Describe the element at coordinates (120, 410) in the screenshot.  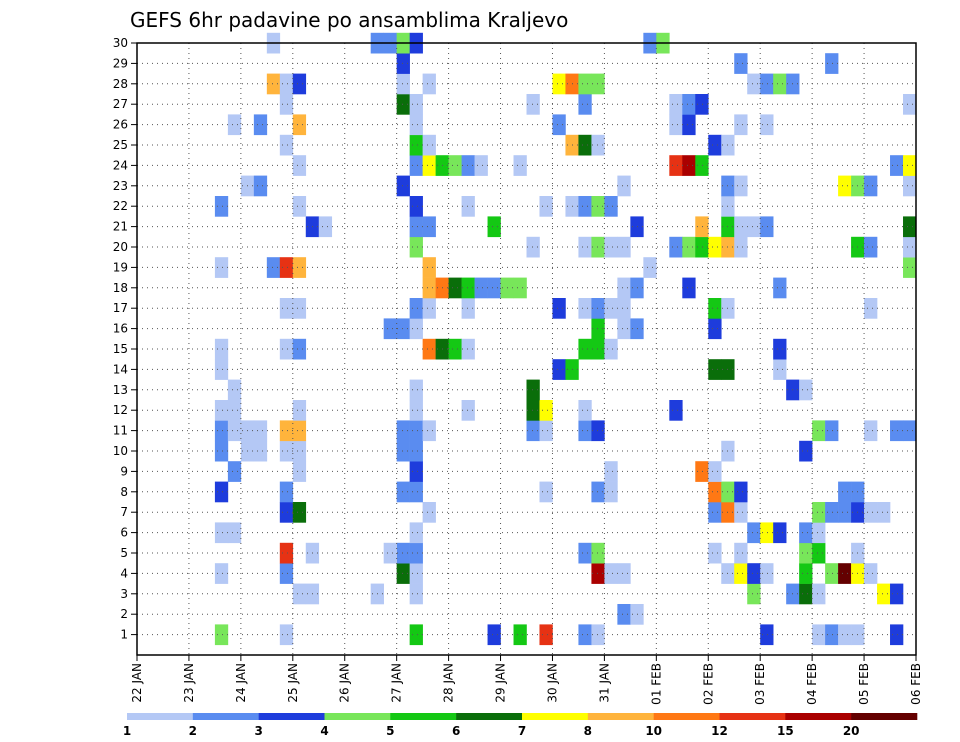
I see `y-tick-label: 12` at that location.